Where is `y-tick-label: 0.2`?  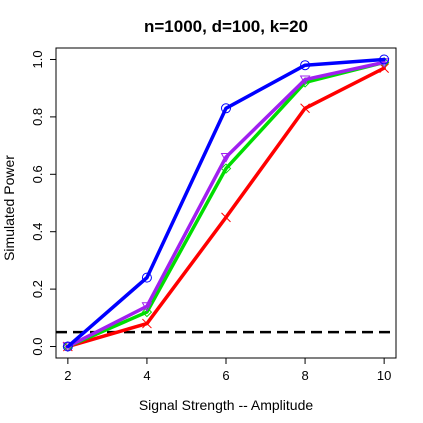
y-tick-label: 0.2 is located at coordinates (37, 289).